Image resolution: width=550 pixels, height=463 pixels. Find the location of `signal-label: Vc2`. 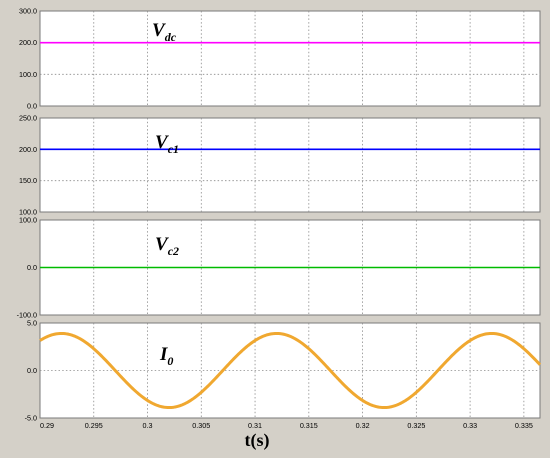

signal-label: Vc2 is located at coordinates (167, 246).